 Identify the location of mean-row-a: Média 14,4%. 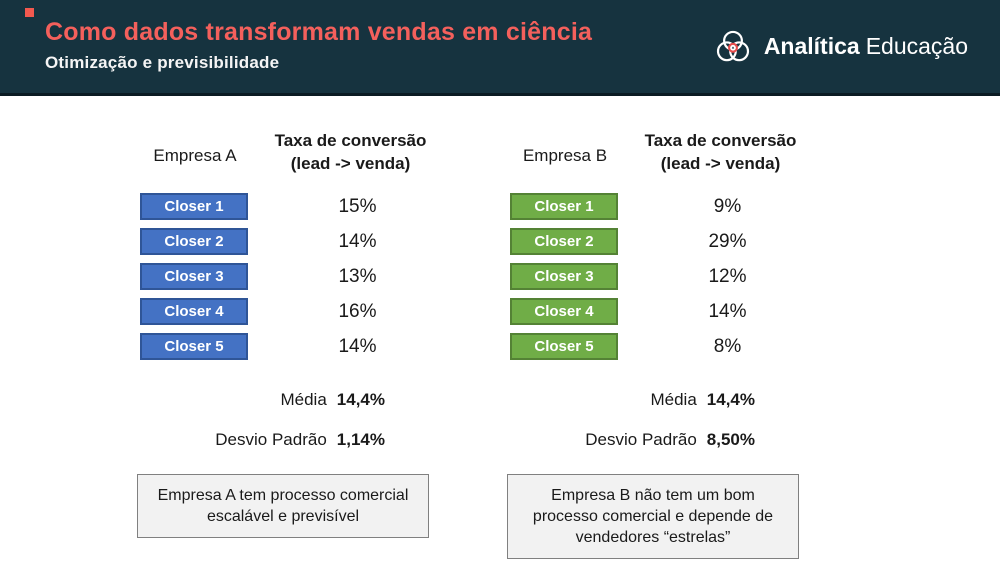
(242, 402).